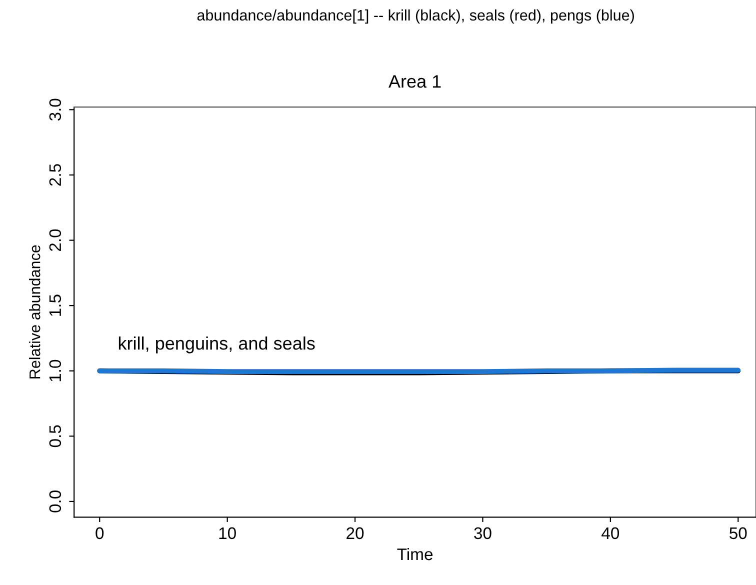  I want to click on chart-title: Area 1, so click(414, 81).